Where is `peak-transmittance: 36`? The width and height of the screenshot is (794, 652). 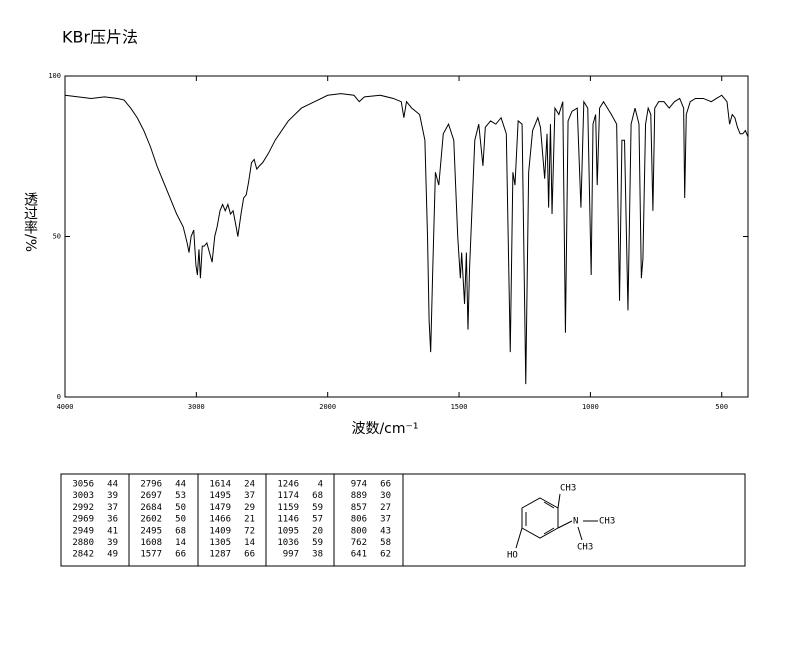
peak-transmittance: 36 is located at coordinates (112, 520).